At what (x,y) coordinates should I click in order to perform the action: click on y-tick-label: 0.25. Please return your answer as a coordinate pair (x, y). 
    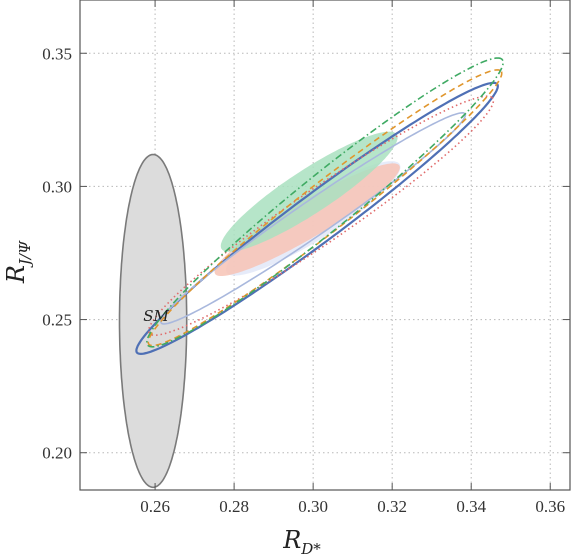
    Looking at the image, I should click on (57, 320).